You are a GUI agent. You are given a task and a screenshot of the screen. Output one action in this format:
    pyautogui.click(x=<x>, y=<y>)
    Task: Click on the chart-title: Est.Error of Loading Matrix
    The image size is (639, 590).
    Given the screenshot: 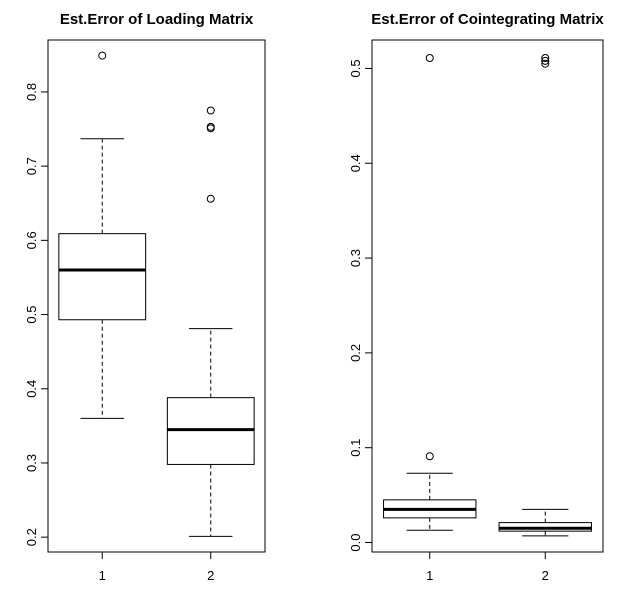 What is the action you would take?
    pyautogui.click(x=157, y=19)
    